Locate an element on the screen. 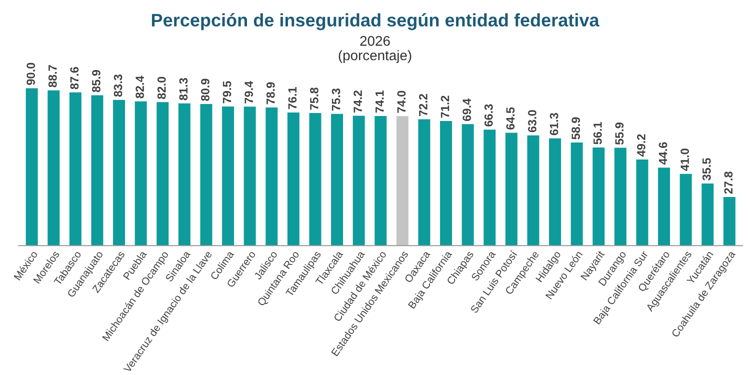  data-label: 55.9 is located at coordinates (619, 133).